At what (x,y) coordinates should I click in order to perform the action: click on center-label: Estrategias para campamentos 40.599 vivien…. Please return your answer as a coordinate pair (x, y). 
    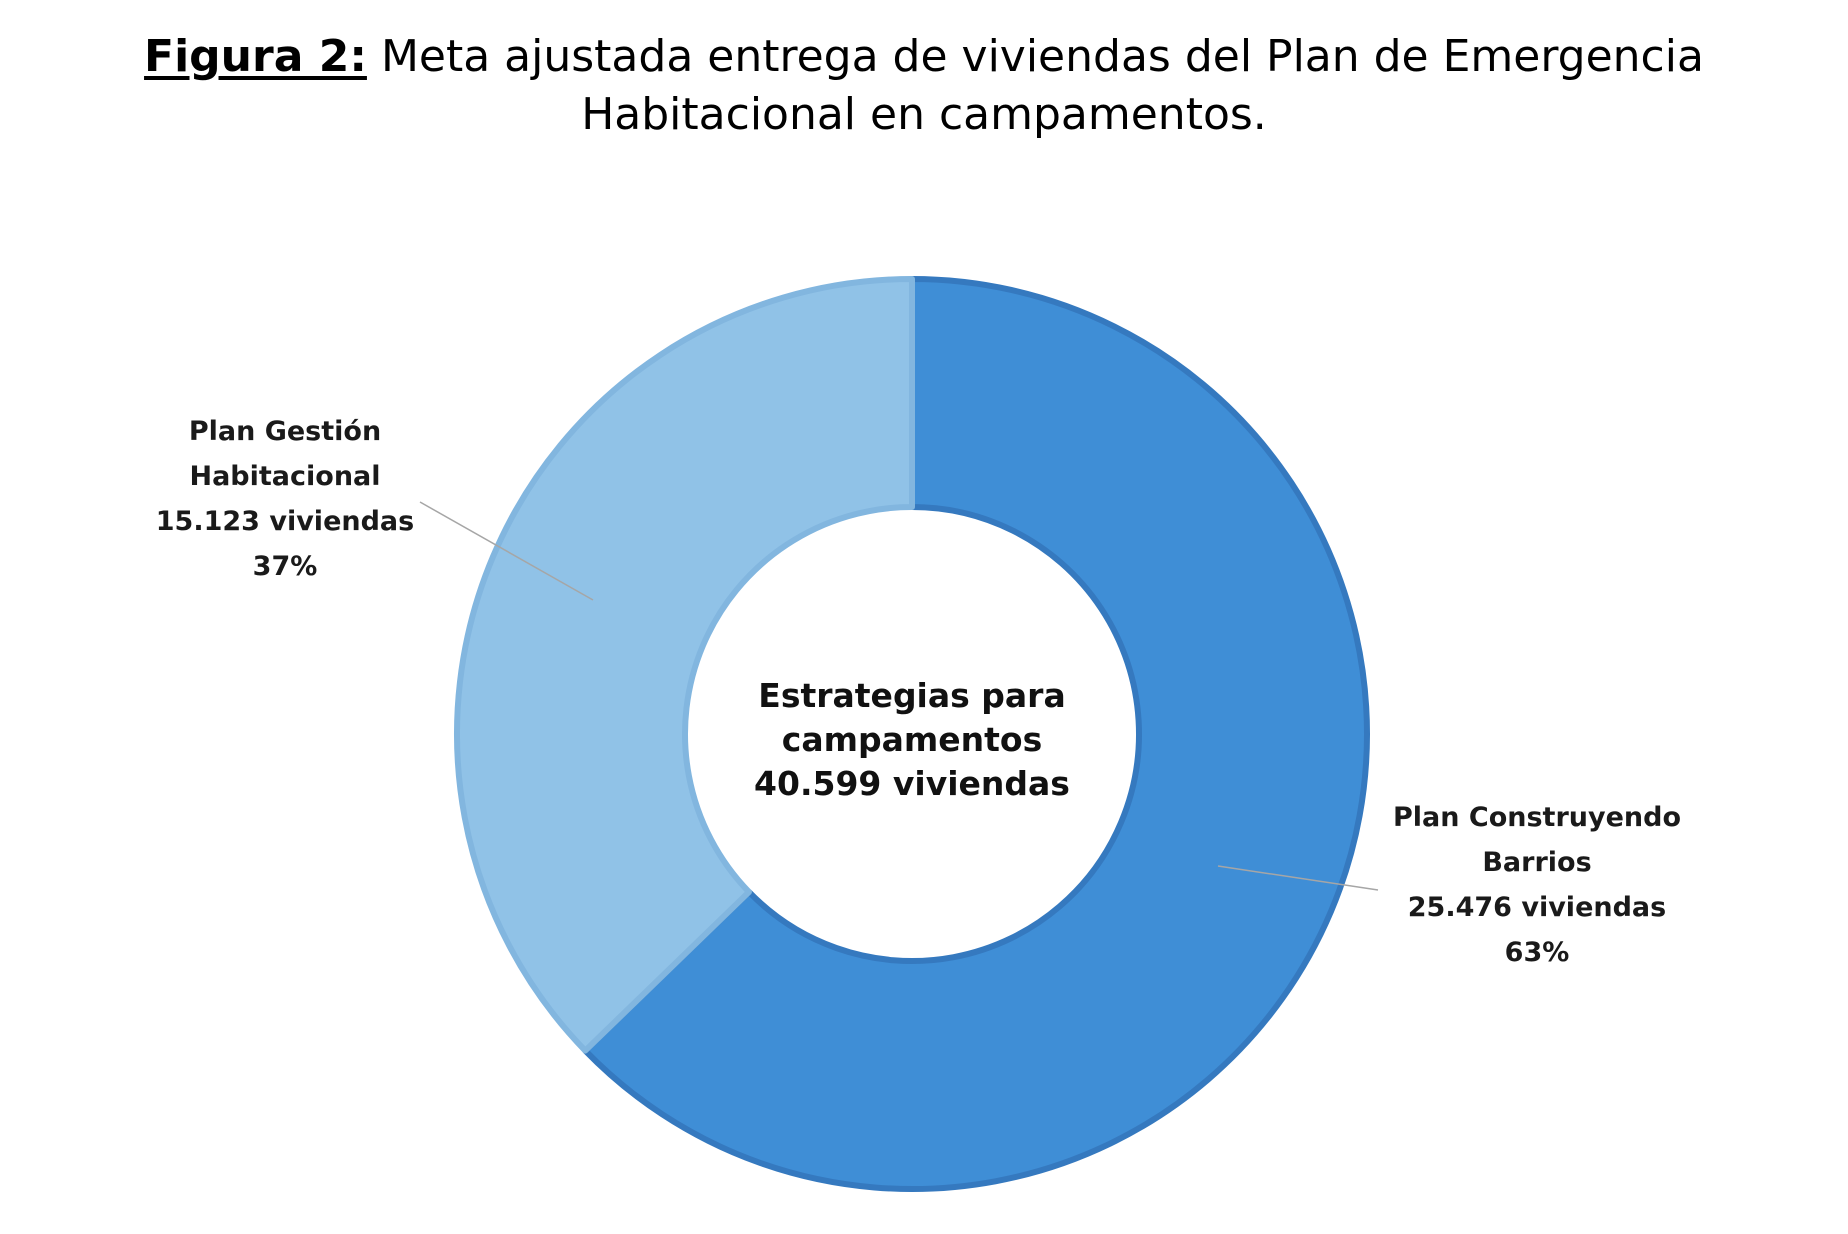
    Looking at the image, I should click on (912, 739).